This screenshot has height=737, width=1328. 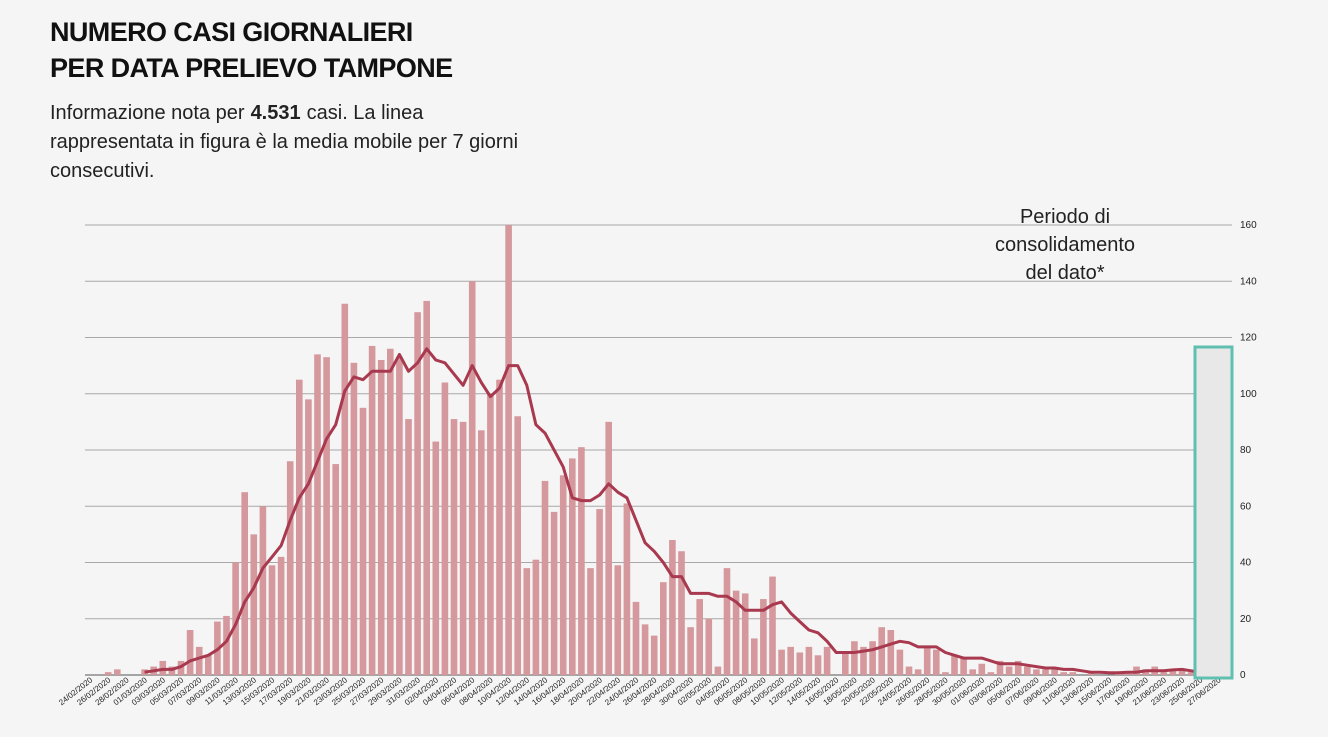 I want to click on title-line: NUMERO CASI GIORNALIERI, so click(x=231, y=32).